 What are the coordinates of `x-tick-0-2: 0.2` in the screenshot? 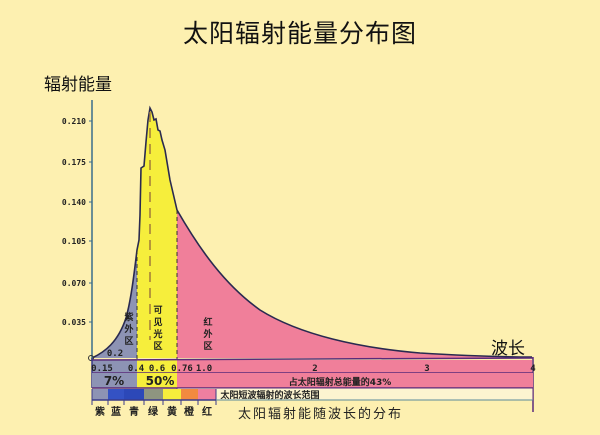 It's located at (115, 354).